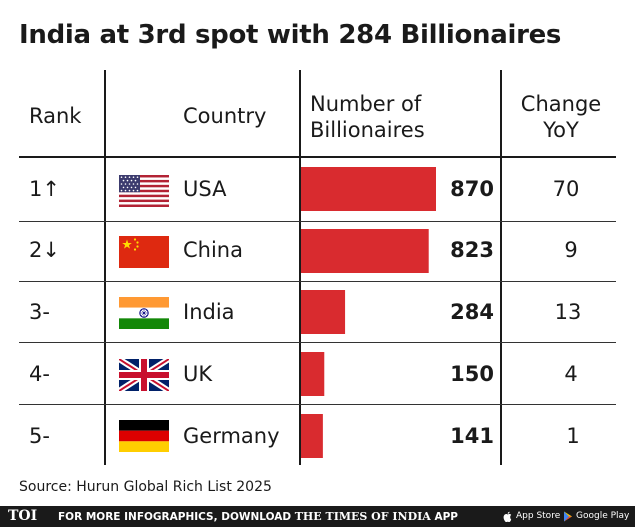 The height and width of the screenshot is (527, 635). I want to click on rank-cell: 2↓, so click(44, 250).